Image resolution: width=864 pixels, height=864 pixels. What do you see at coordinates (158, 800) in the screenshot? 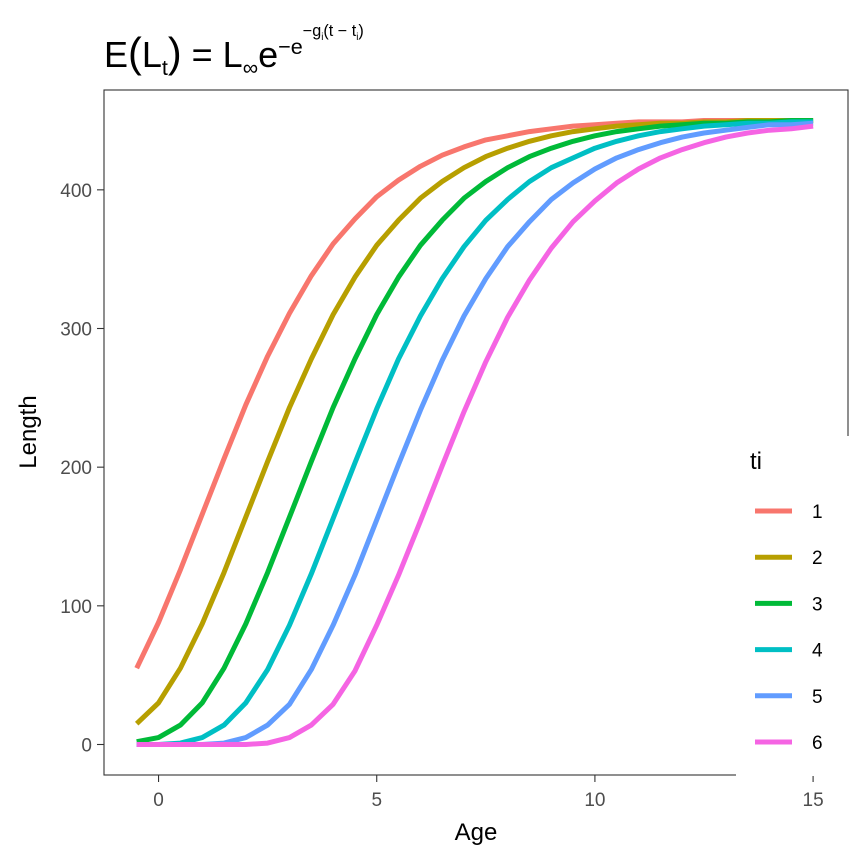
I see `x-tick-label: 0` at bounding box center [158, 800].